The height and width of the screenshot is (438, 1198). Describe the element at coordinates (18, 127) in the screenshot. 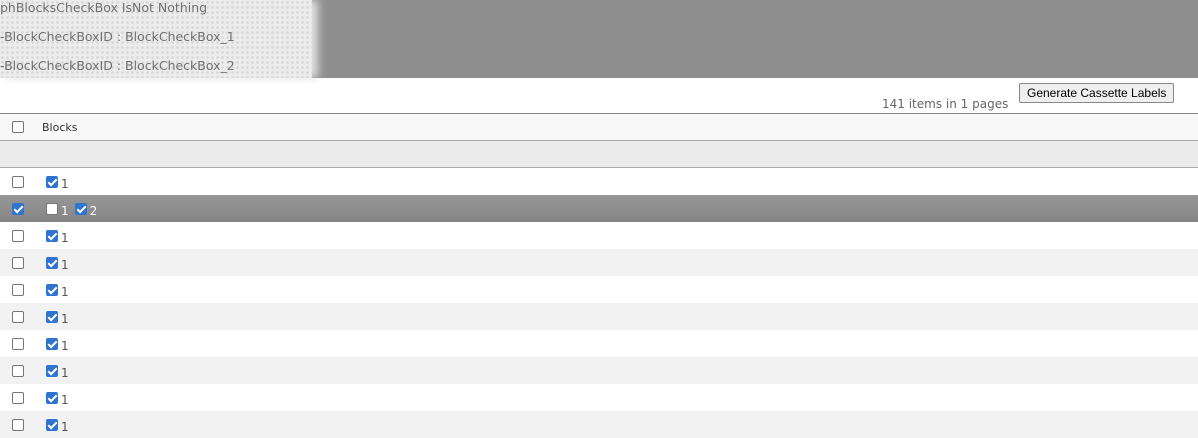

I see `select-all-checkbox` at that location.